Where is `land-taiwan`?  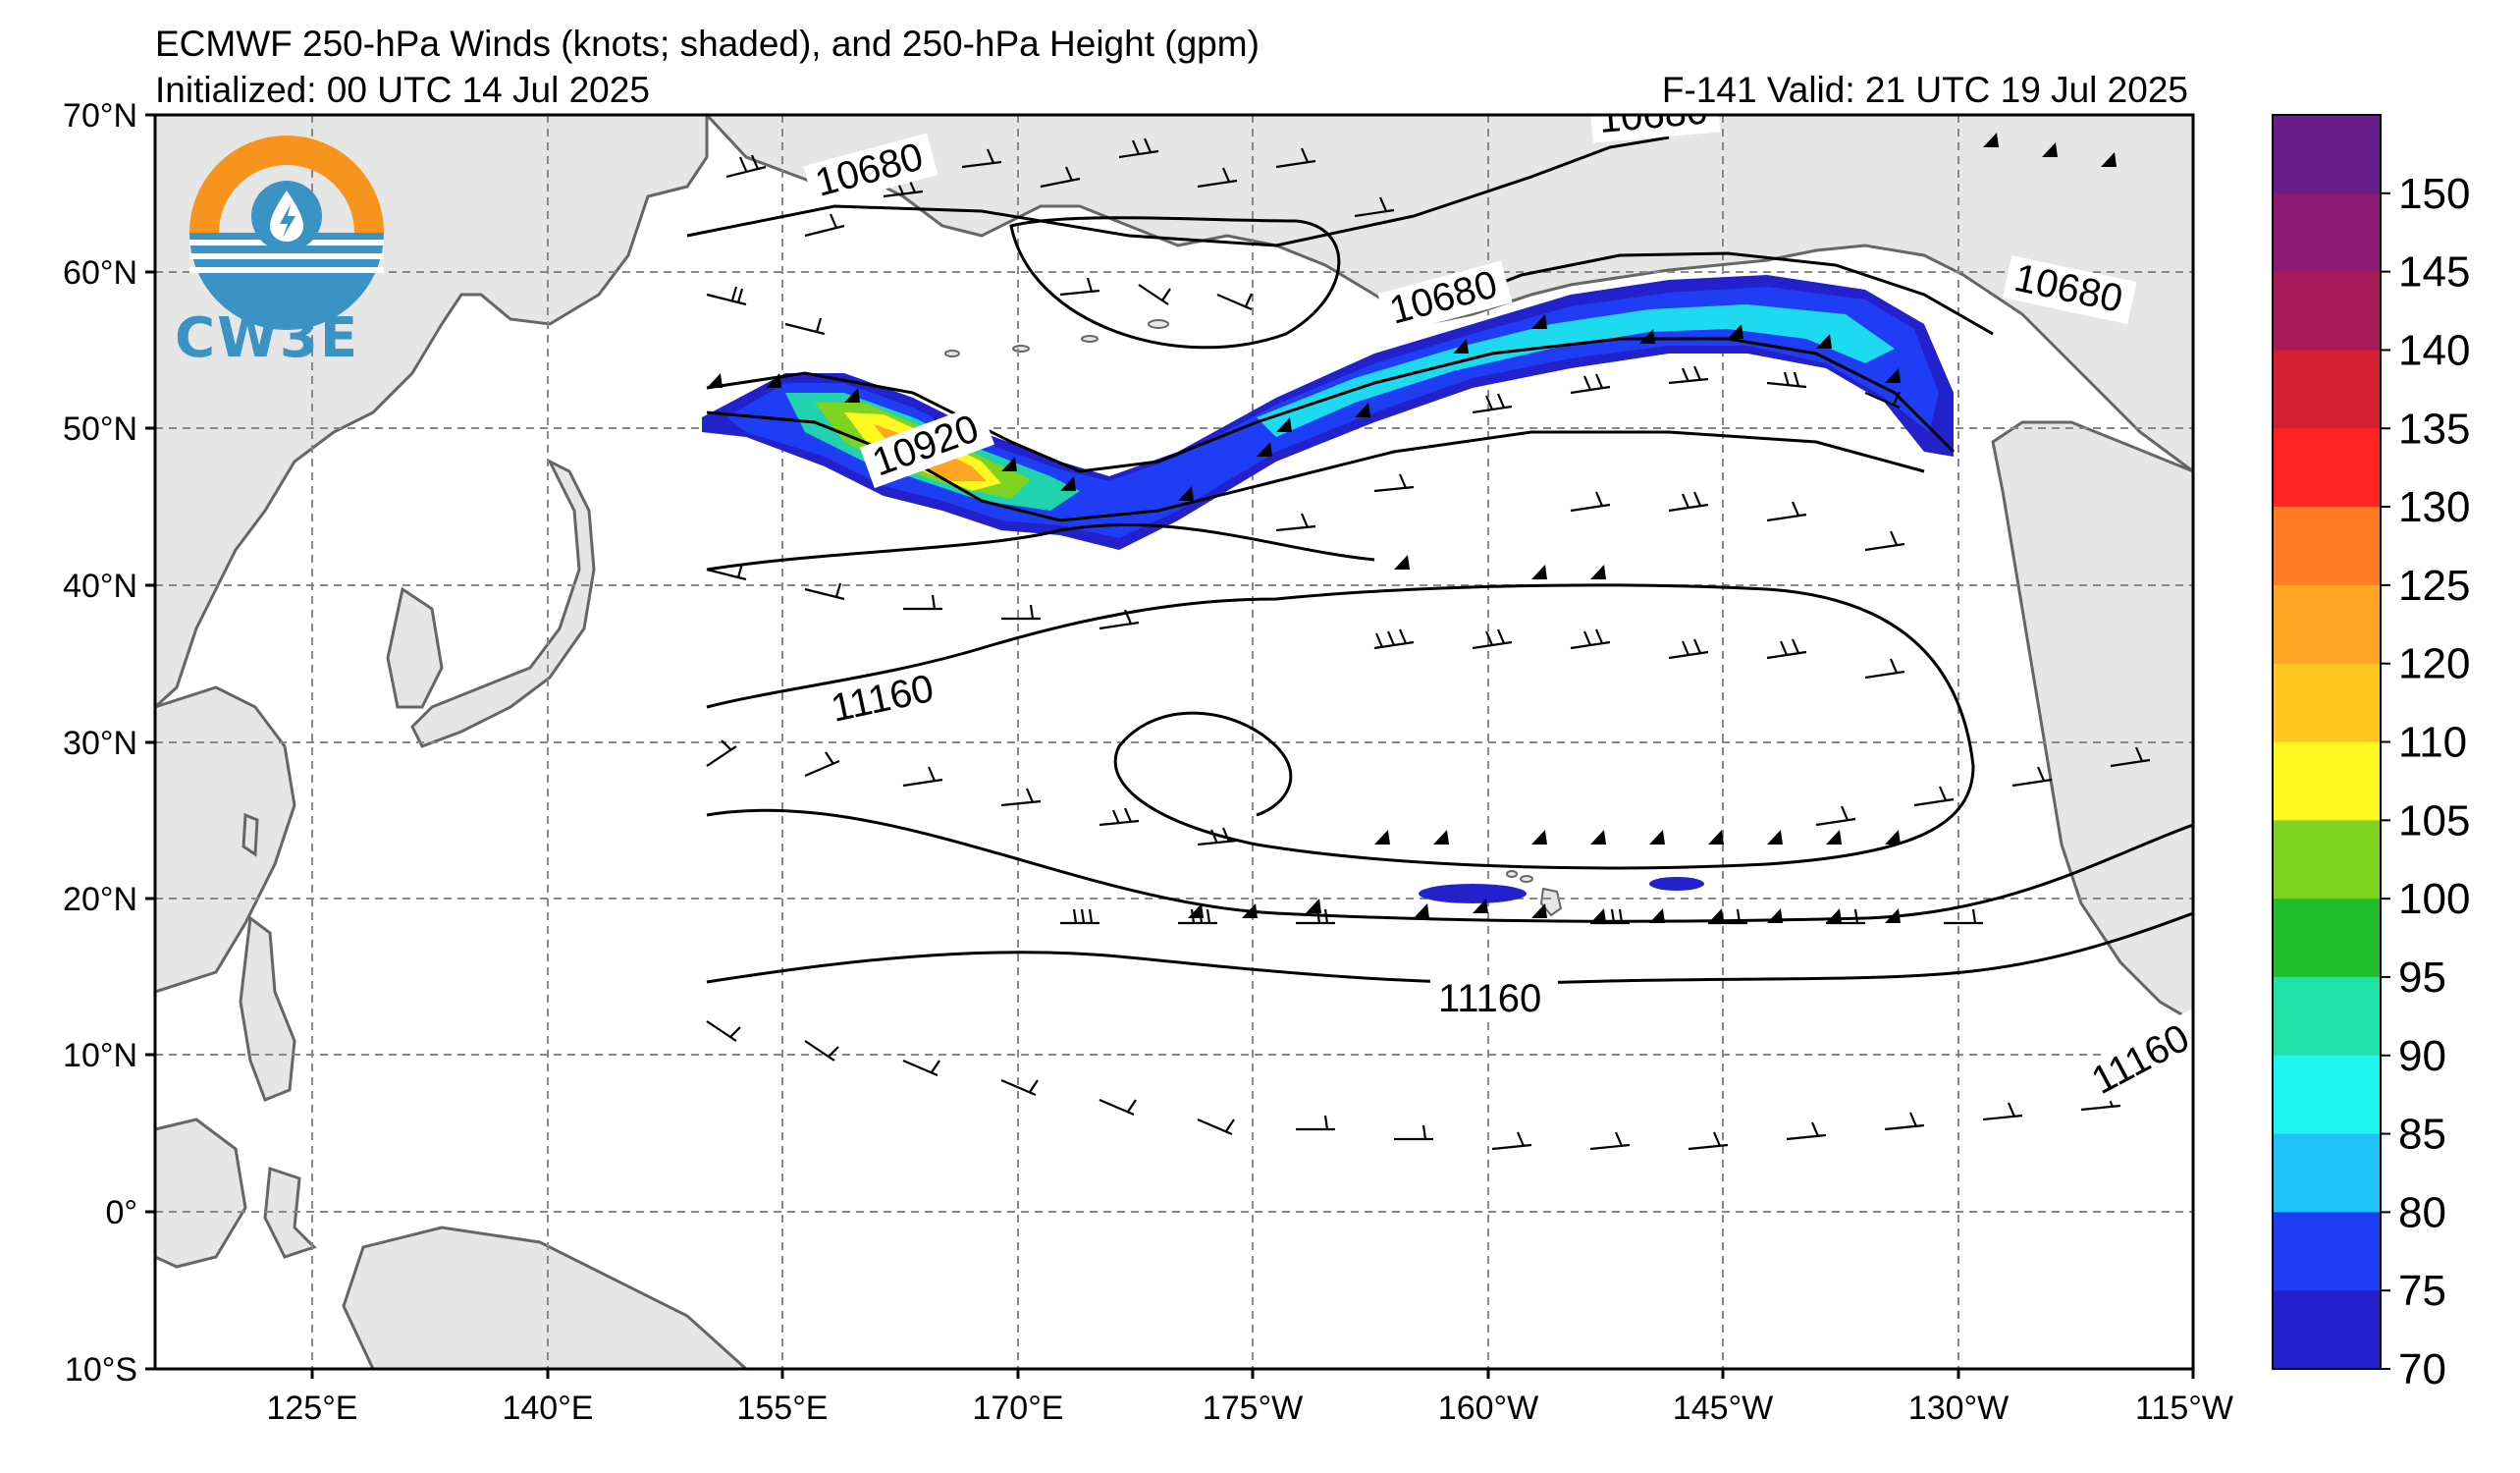 land-taiwan is located at coordinates (250, 834).